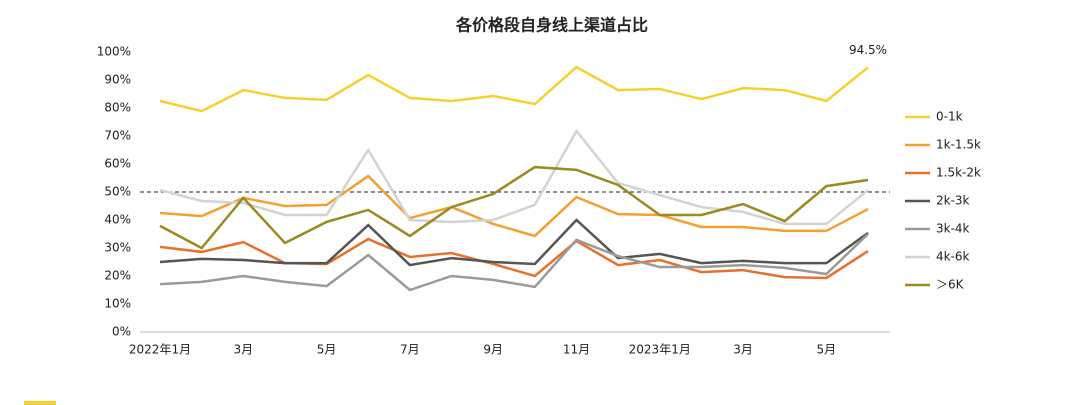 Image resolution: width=1080 pixels, height=405 pixels. What do you see at coordinates (410, 350) in the screenshot?
I see `x-tick-label: 7月` at bounding box center [410, 350].